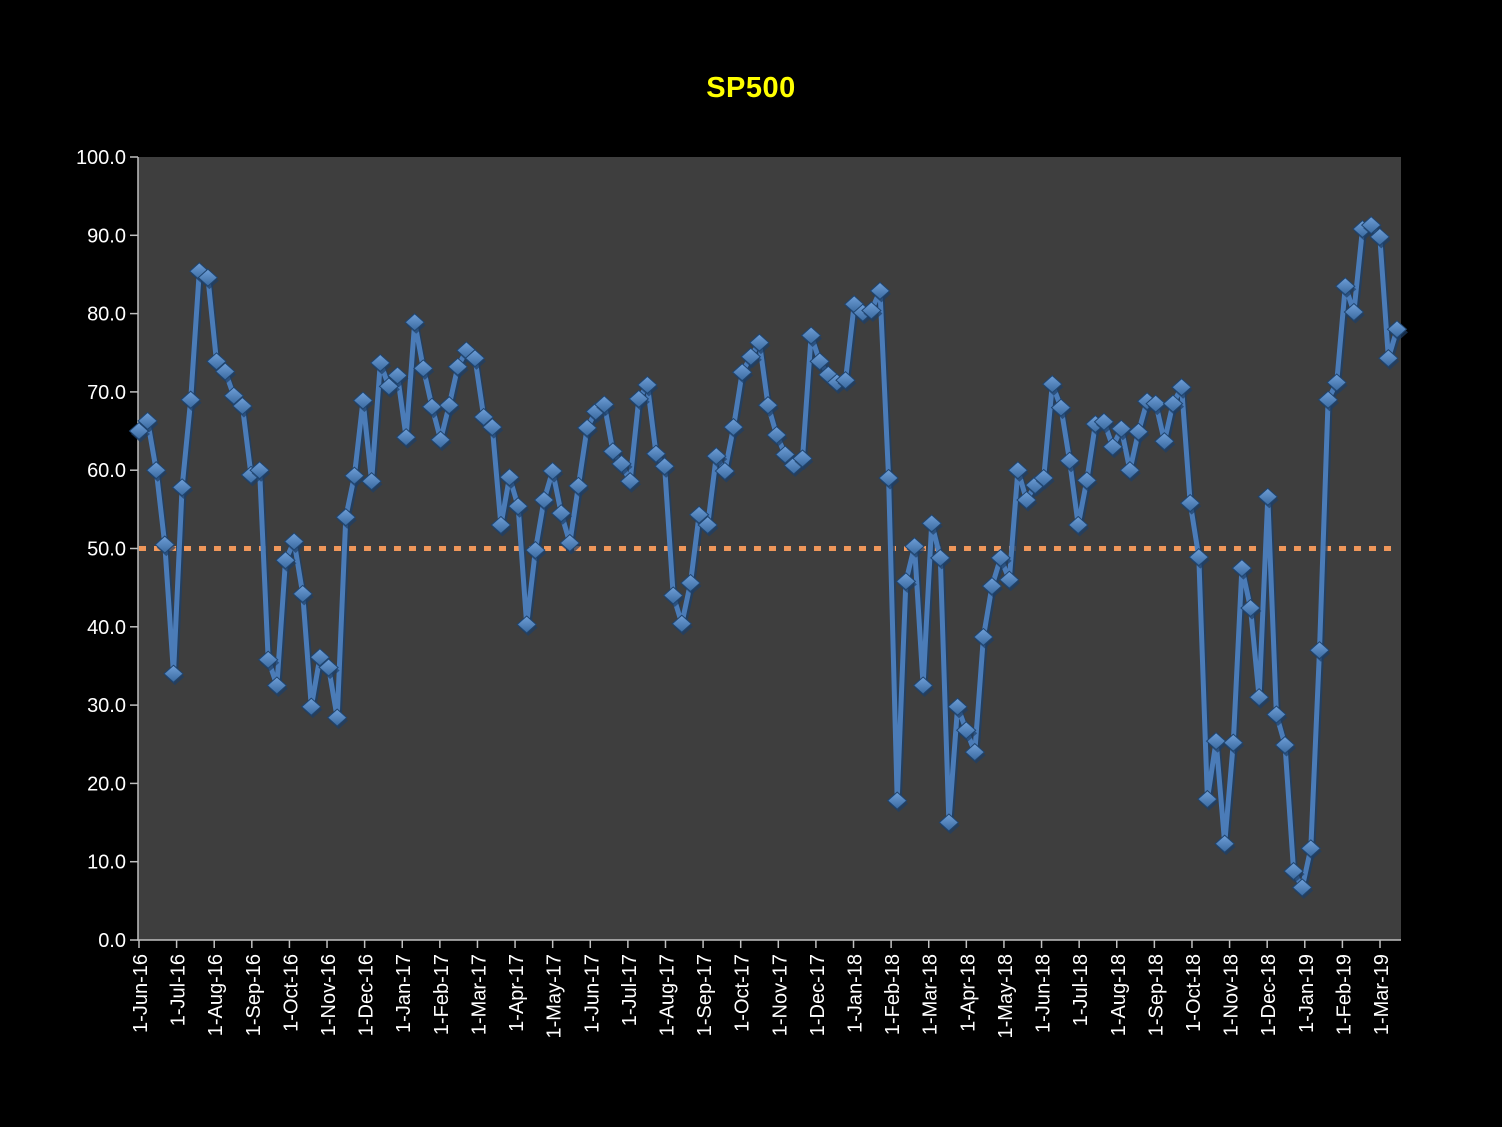 The image size is (1502, 1127). What do you see at coordinates (106, 471) in the screenshot?
I see `y-axis-label: 60.0` at bounding box center [106, 471].